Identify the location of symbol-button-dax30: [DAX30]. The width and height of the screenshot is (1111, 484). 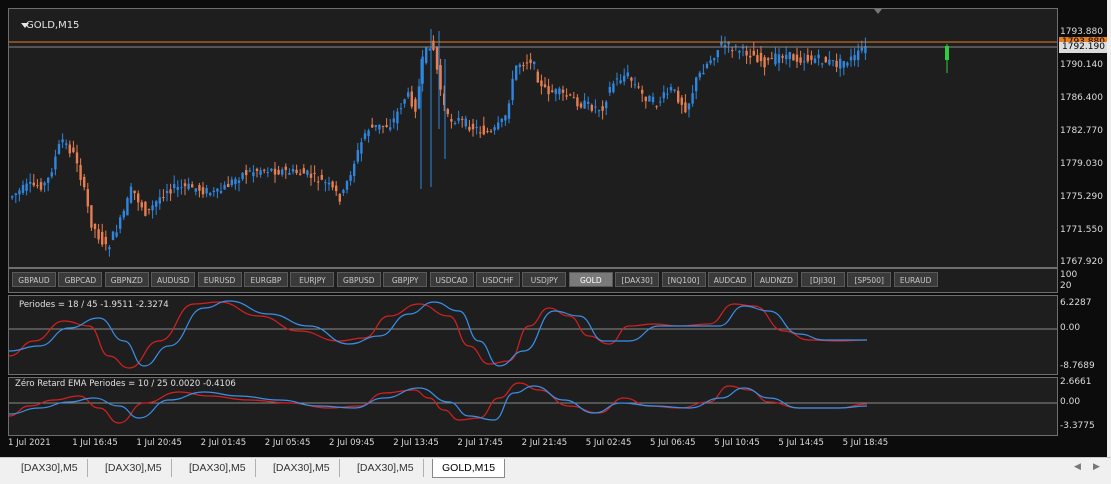
(637, 279).